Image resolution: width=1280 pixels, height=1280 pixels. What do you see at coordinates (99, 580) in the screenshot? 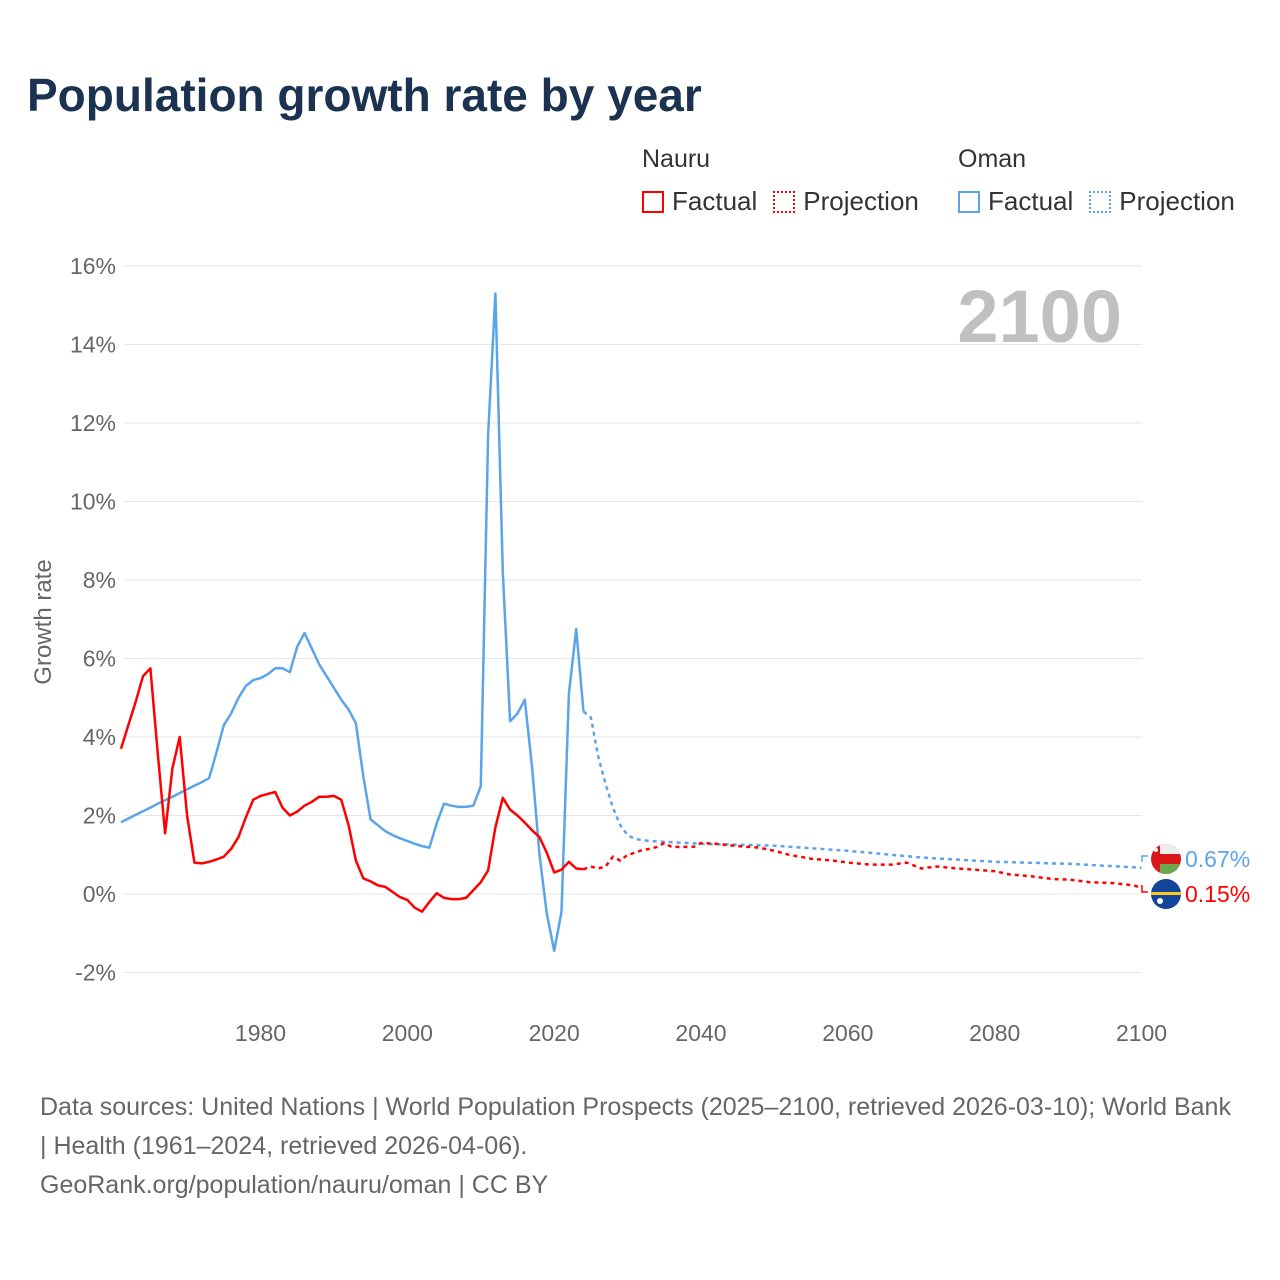
I see `y-tick-label: 8%` at bounding box center [99, 580].